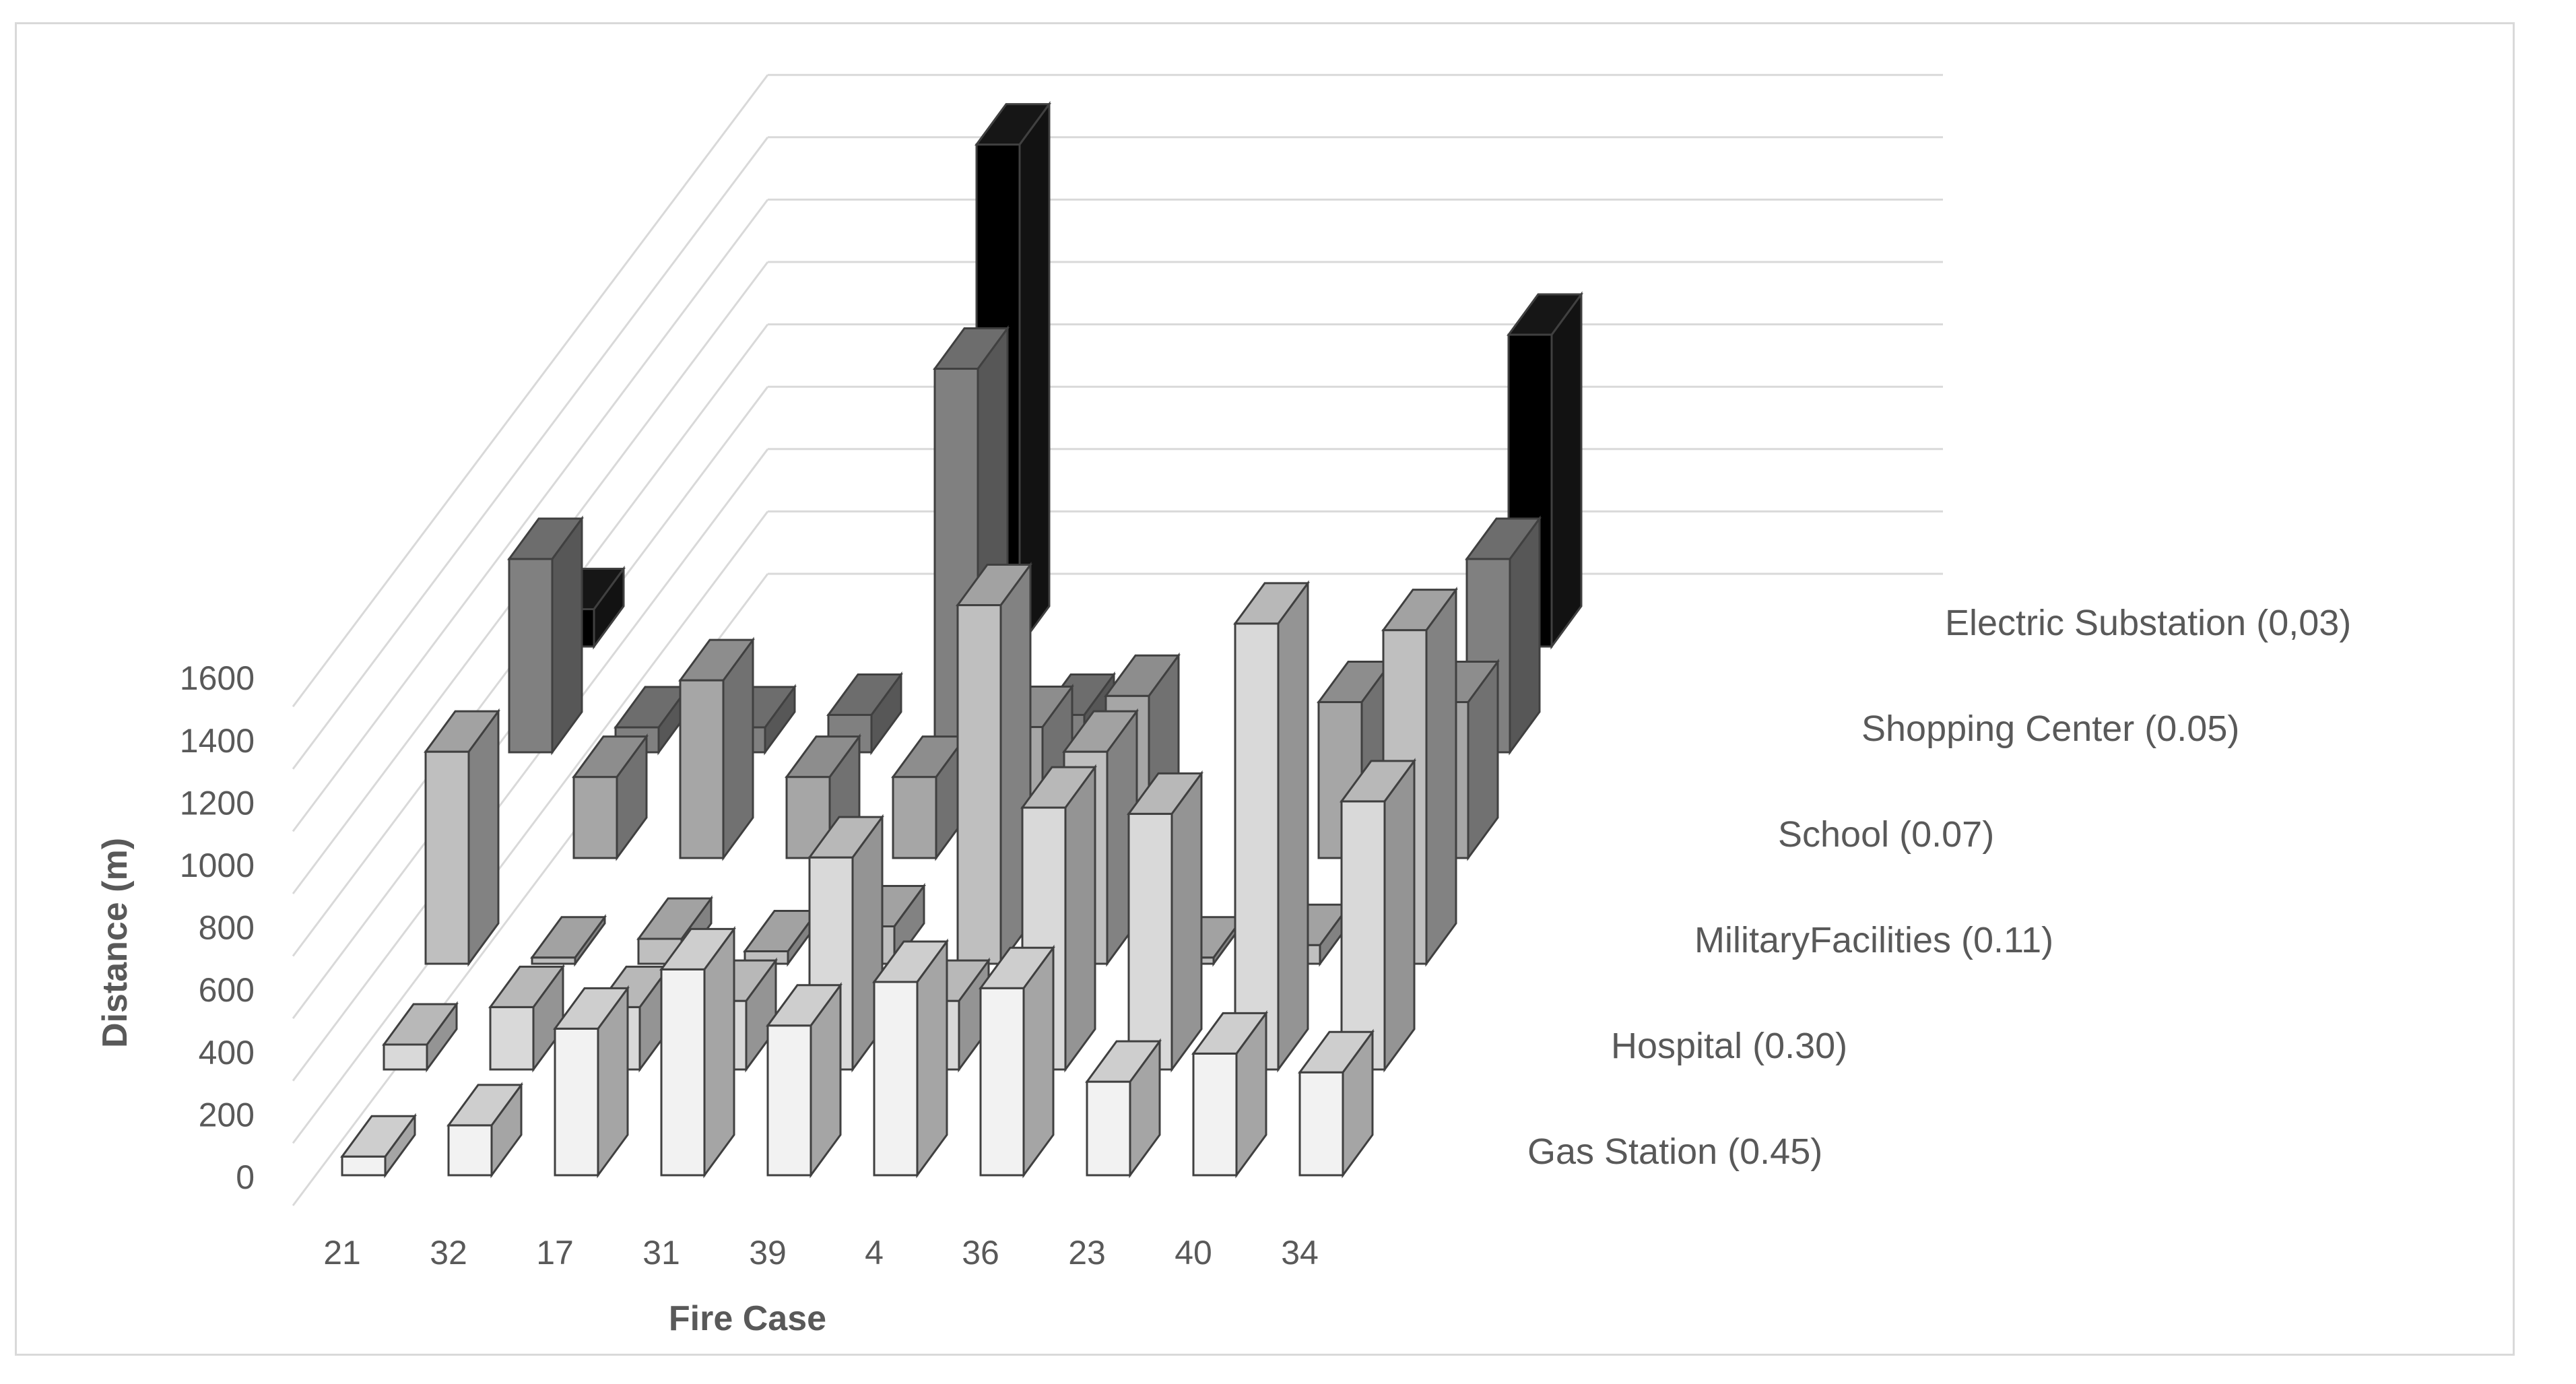  What do you see at coordinates (227, 990) in the screenshot?
I see `y-tick-label: 600` at bounding box center [227, 990].